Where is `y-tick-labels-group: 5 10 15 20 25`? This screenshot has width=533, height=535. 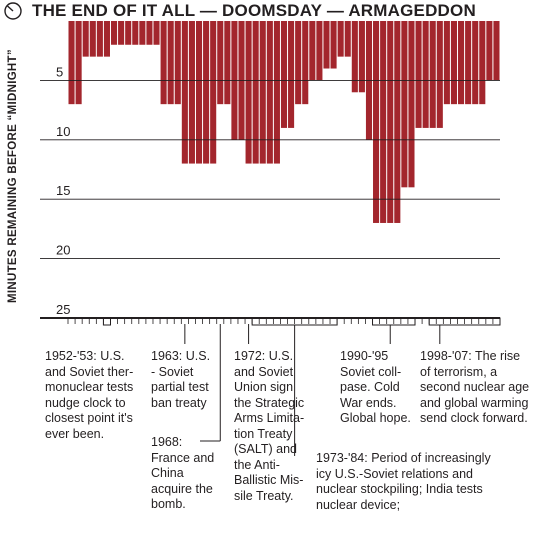 y-tick-labels-group: 5 10 15 20 25 is located at coordinates (63, 190).